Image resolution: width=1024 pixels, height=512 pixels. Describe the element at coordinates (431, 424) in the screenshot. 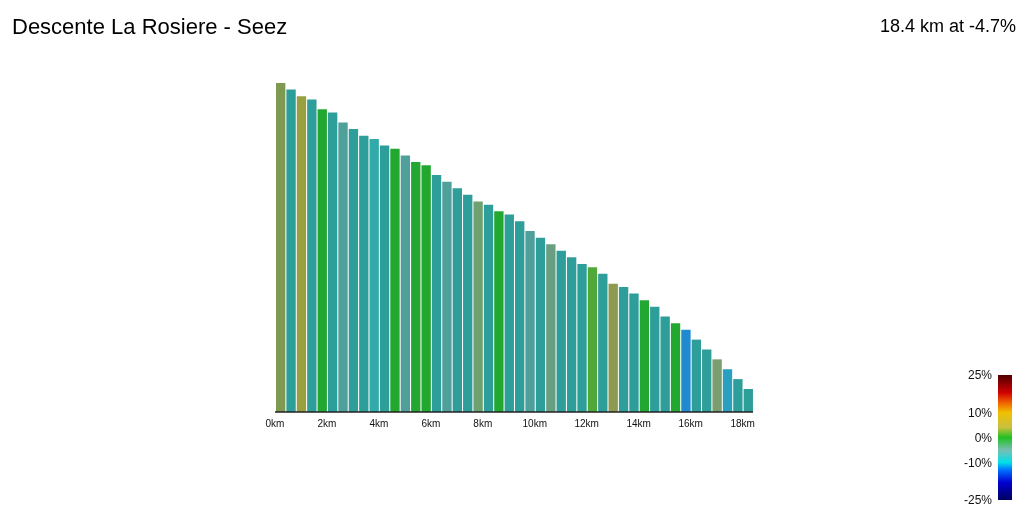

I see `x-tick-label: 6km` at that location.